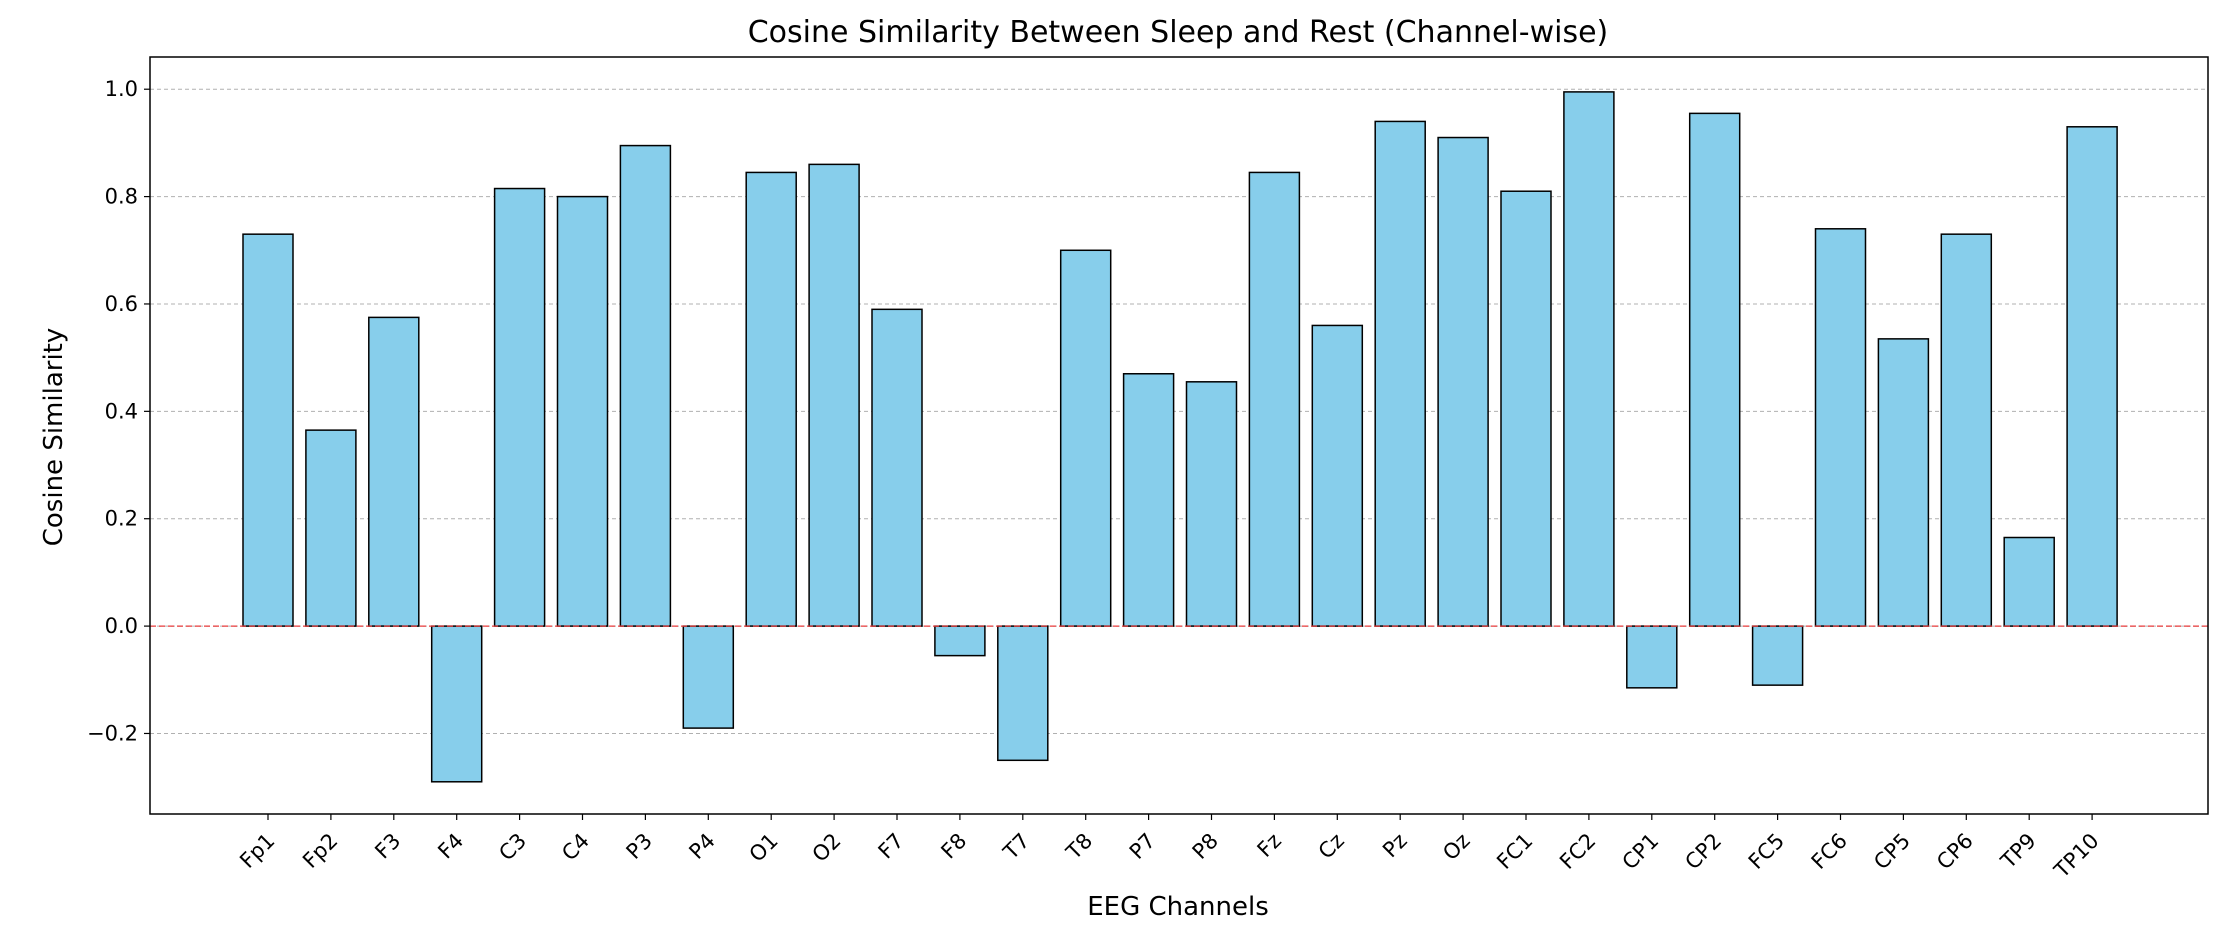 The width and height of the screenshot is (2229, 939). Describe the element at coordinates (121, 304) in the screenshot. I see `y-tick-label: 0.6` at that location.